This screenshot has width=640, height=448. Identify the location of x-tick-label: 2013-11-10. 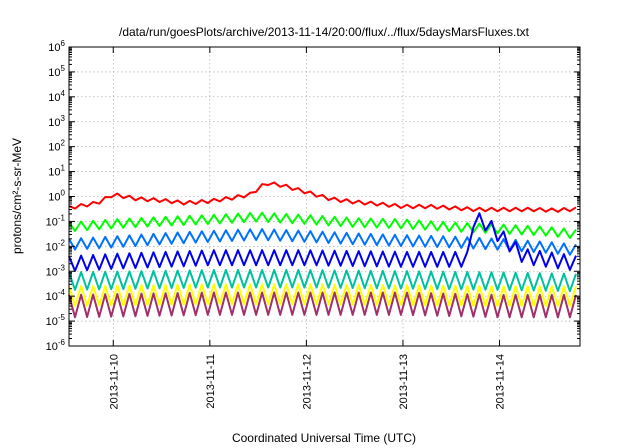
(114, 381).